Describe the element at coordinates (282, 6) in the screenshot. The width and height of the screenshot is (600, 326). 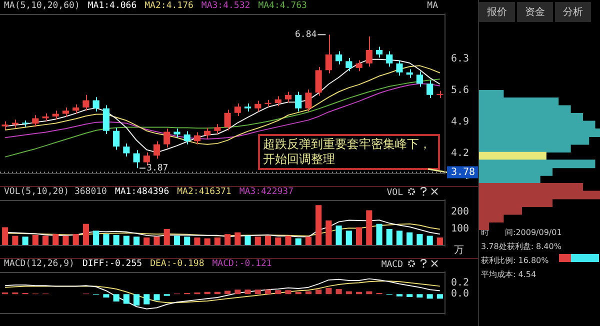
I see `text: MA4:4.763` at that location.